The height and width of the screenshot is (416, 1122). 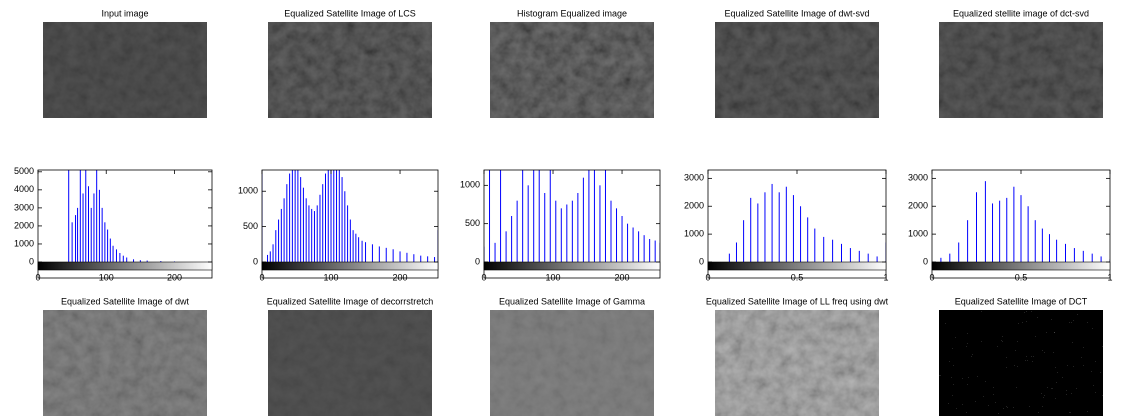 I want to click on image-title: Equalized stellite image of dct-svd, so click(x=1021, y=13).